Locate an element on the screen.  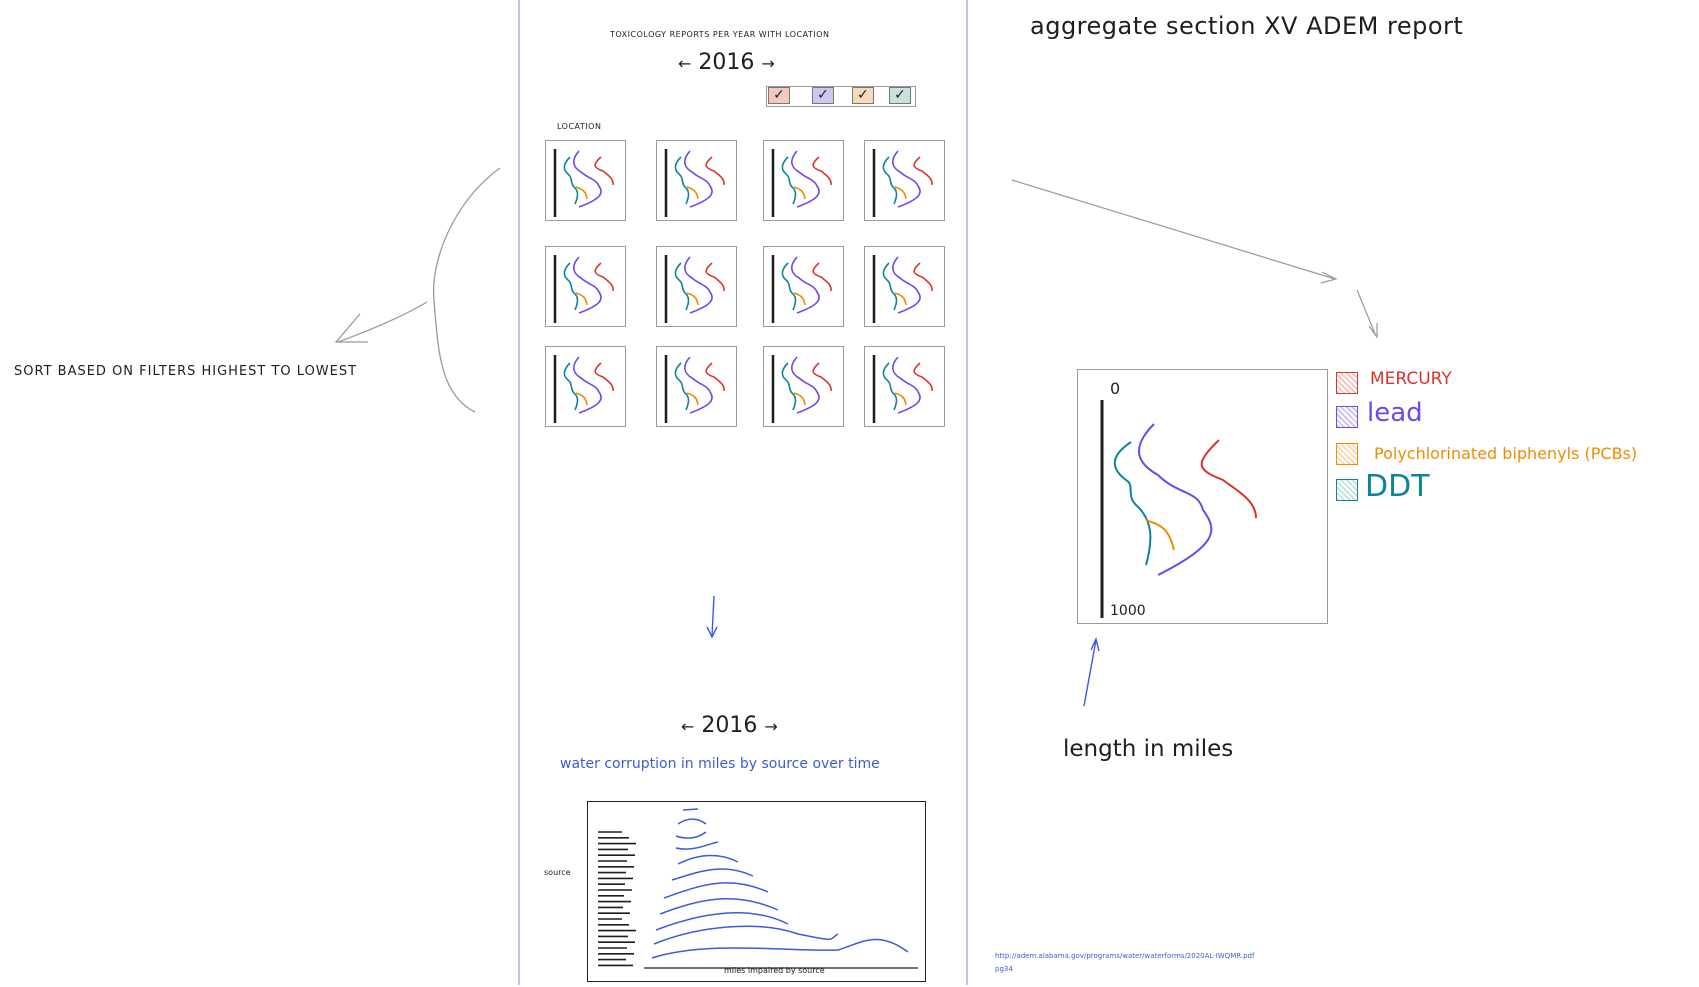
bracket-curve is located at coordinates (466, 290).